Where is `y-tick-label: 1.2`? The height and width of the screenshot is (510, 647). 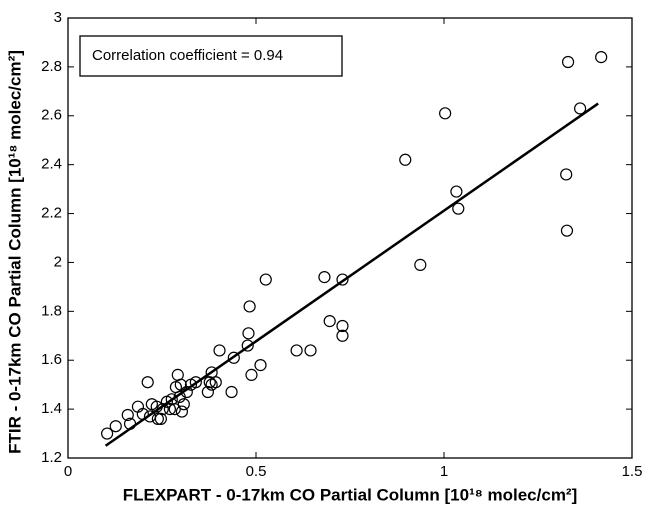
y-tick-label: 1.2 is located at coordinates (51, 457).